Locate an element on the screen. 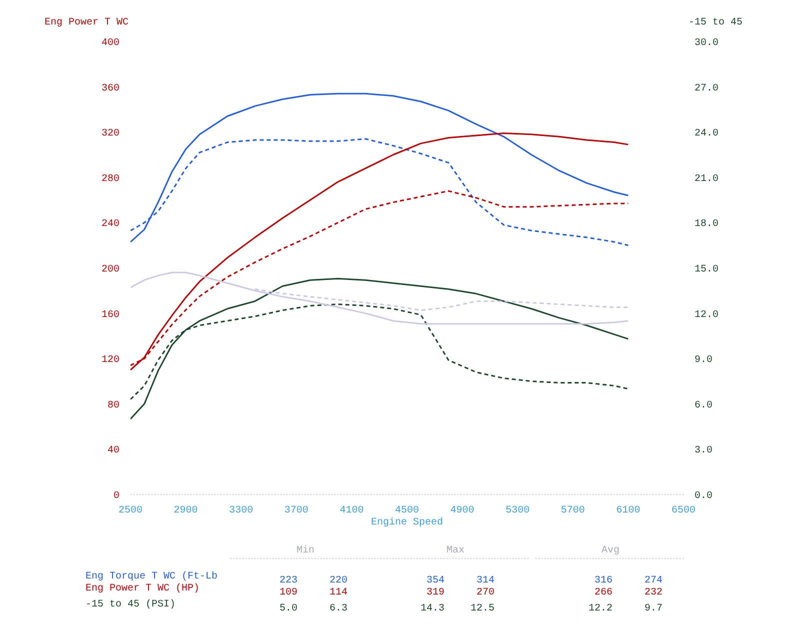  x-tick-label: 6500 is located at coordinates (684, 511).